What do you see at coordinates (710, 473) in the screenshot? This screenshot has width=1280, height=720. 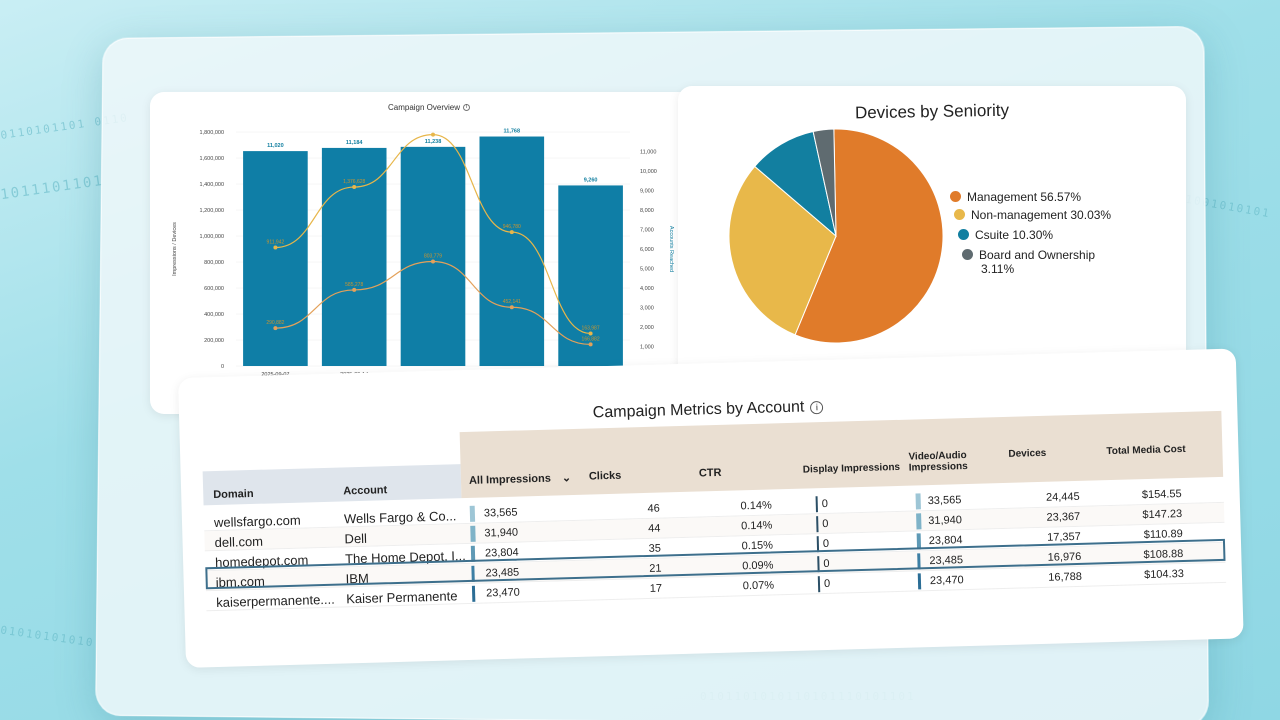 I see `col-header-ctr: CTR` at bounding box center [710, 473].